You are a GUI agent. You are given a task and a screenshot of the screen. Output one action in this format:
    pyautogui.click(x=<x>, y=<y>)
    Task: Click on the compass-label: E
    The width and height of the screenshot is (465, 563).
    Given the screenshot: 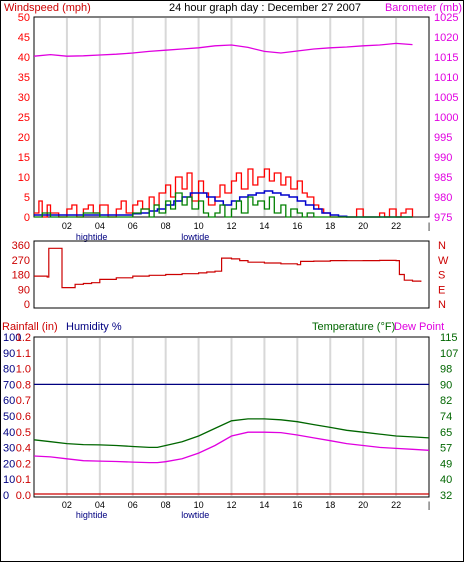 What is the action you would take?
    pyautogui.click(x=441, y=290)
    